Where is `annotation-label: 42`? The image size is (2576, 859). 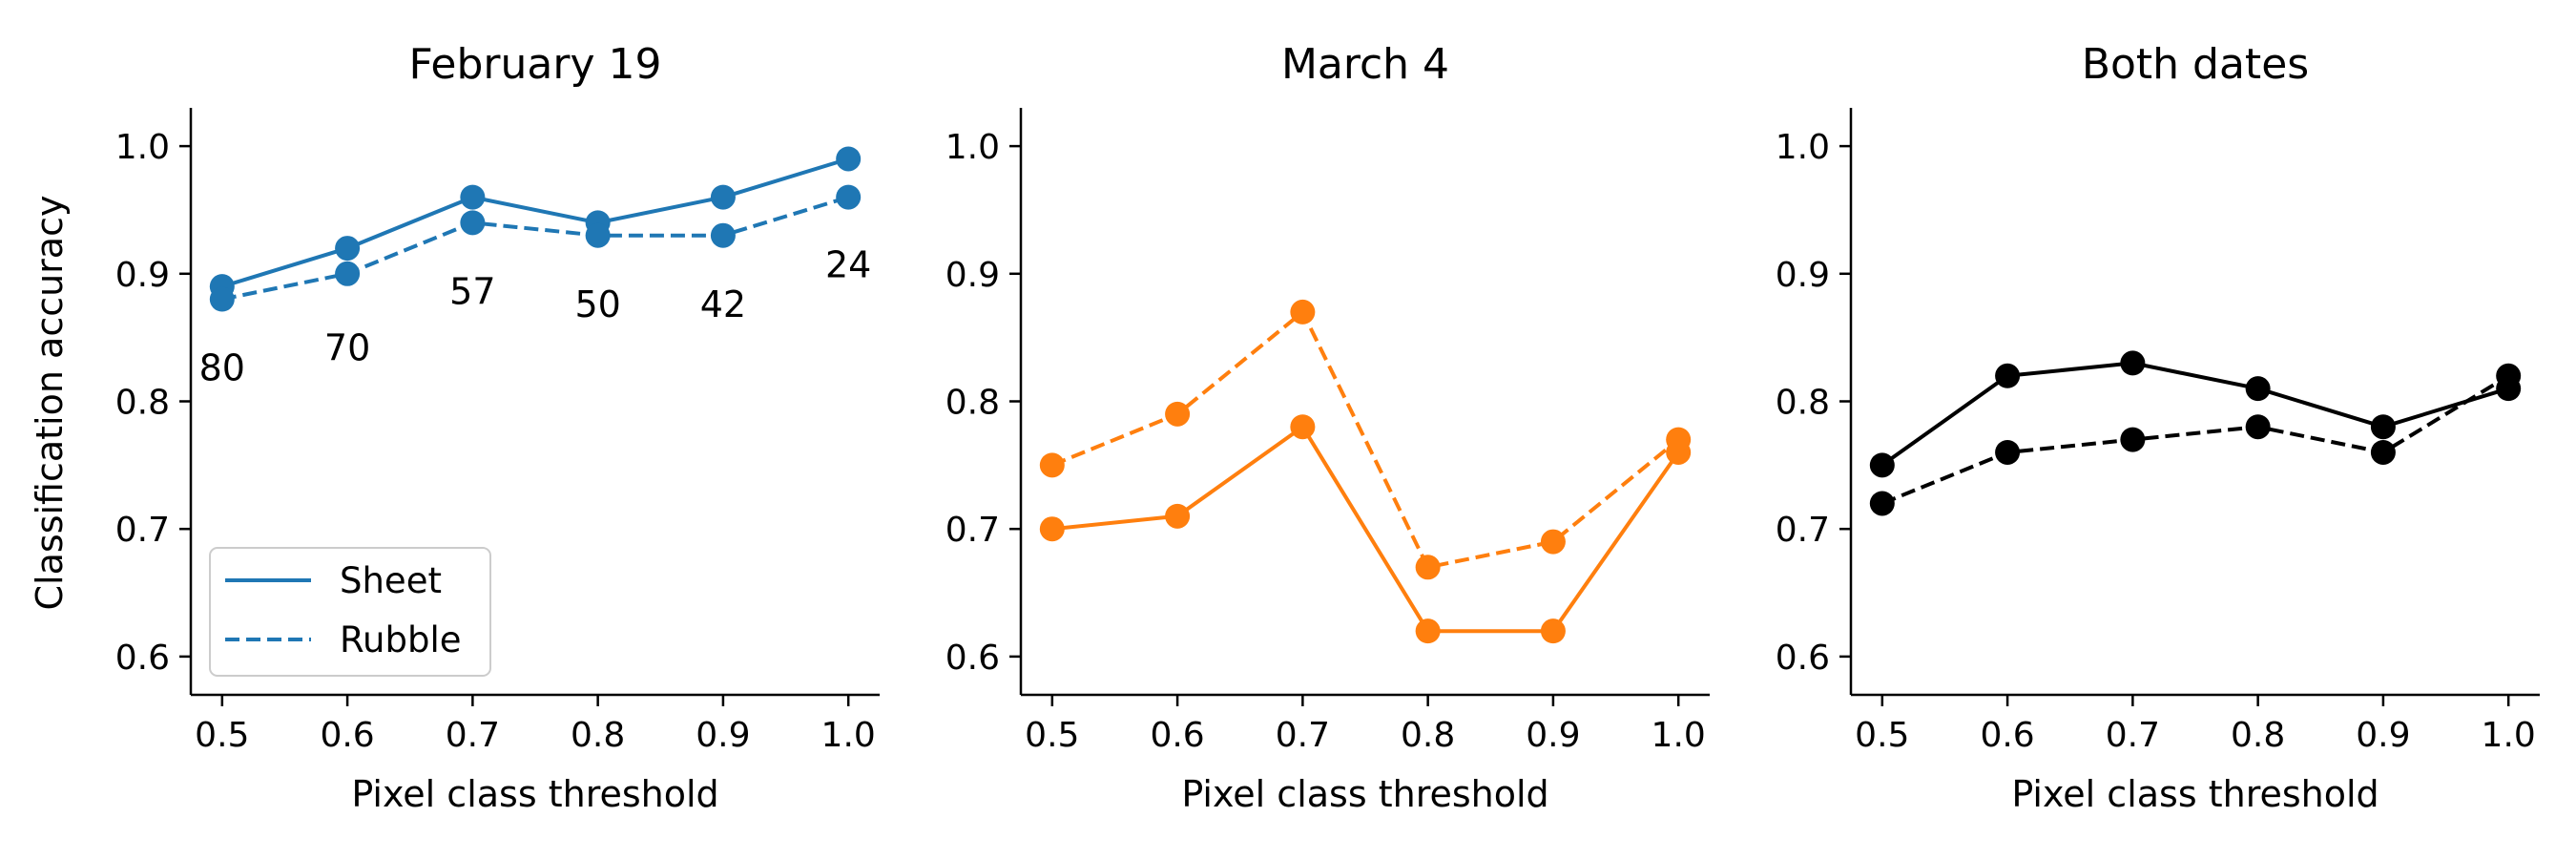
annotation-label: 42 is located at coordinates (723, 304).